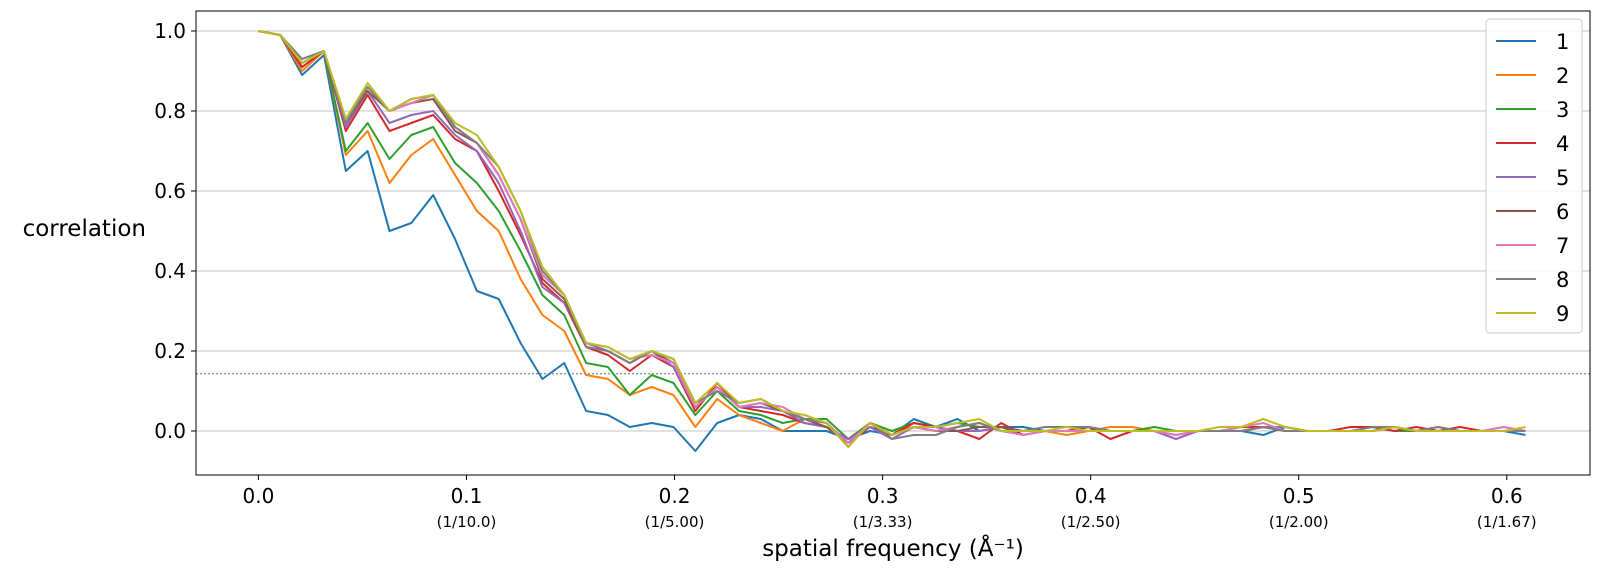 The image size is (1601, 574). What do you see at coordinates (883, 522) in the screenshot?
I see `x-tick-resolution-label: (1/3.33)` at bounding box center [883, 522].